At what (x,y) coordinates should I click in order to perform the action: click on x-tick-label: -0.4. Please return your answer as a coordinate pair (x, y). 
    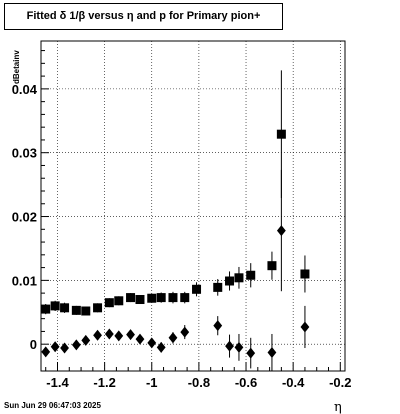
    Looking at the image, I should click on (293, 382).